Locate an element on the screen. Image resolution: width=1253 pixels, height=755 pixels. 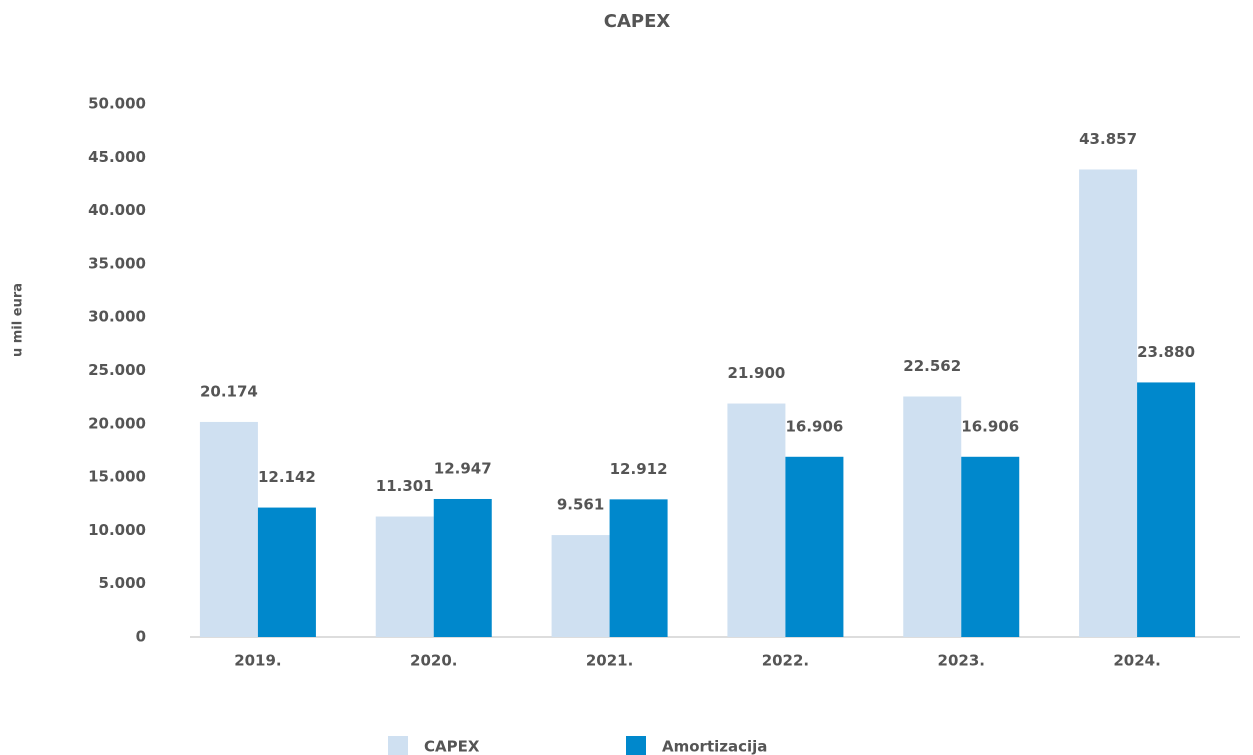
y-tick-label: 30.000 is located at coordinates (117, 317).